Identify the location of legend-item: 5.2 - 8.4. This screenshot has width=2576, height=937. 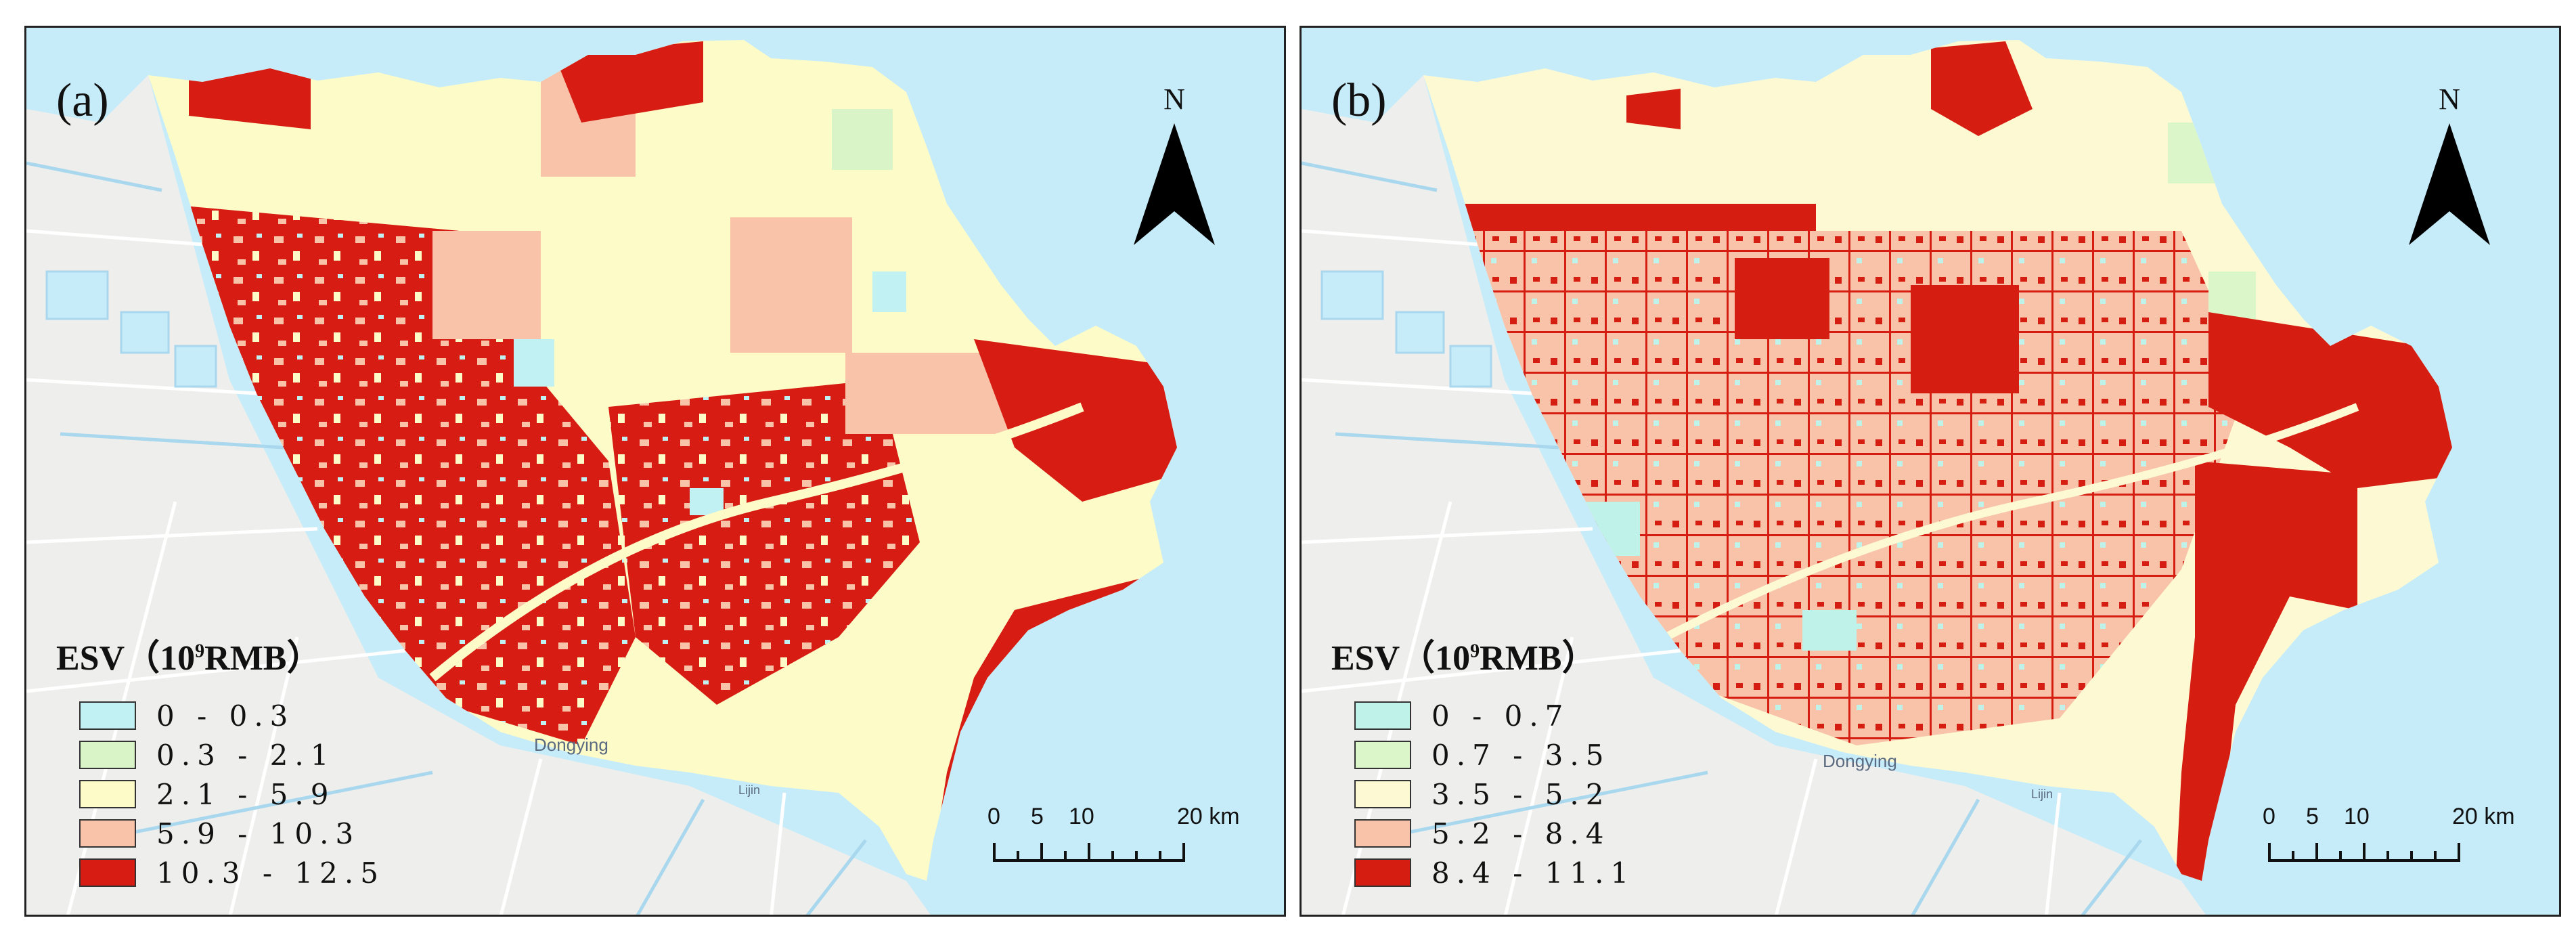
(1494, 834).